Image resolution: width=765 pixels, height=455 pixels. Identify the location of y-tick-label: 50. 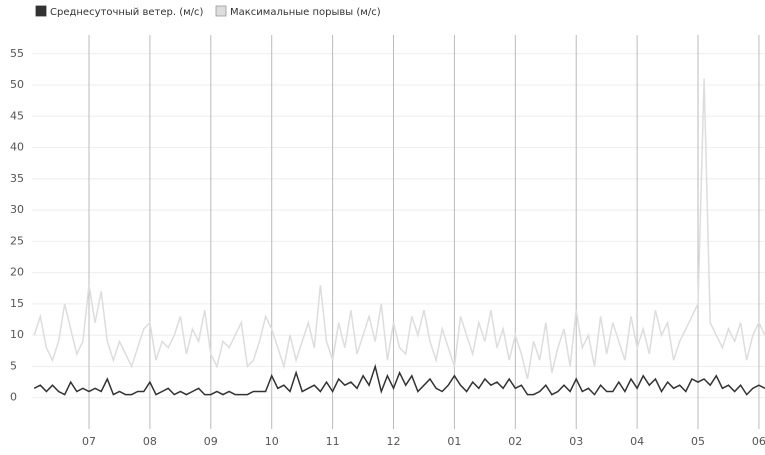
(17, 84).